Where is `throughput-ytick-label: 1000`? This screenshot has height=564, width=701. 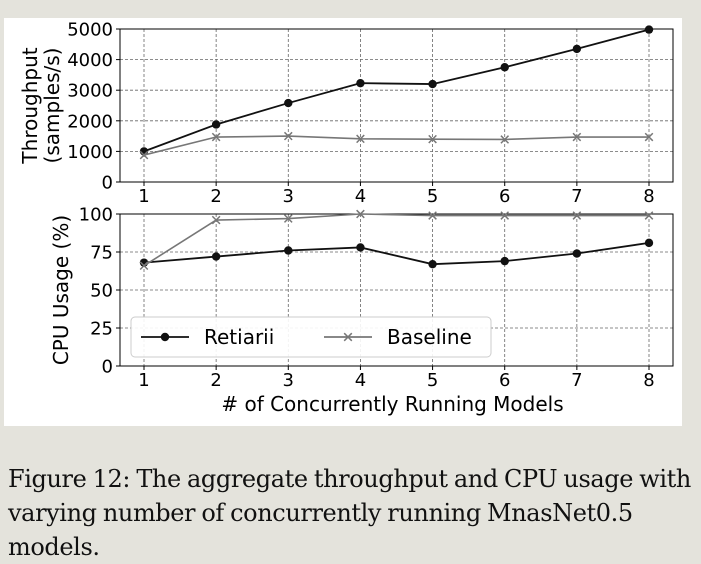 throughput-ytick-label: 1000 is located at coordinates (90, 152).